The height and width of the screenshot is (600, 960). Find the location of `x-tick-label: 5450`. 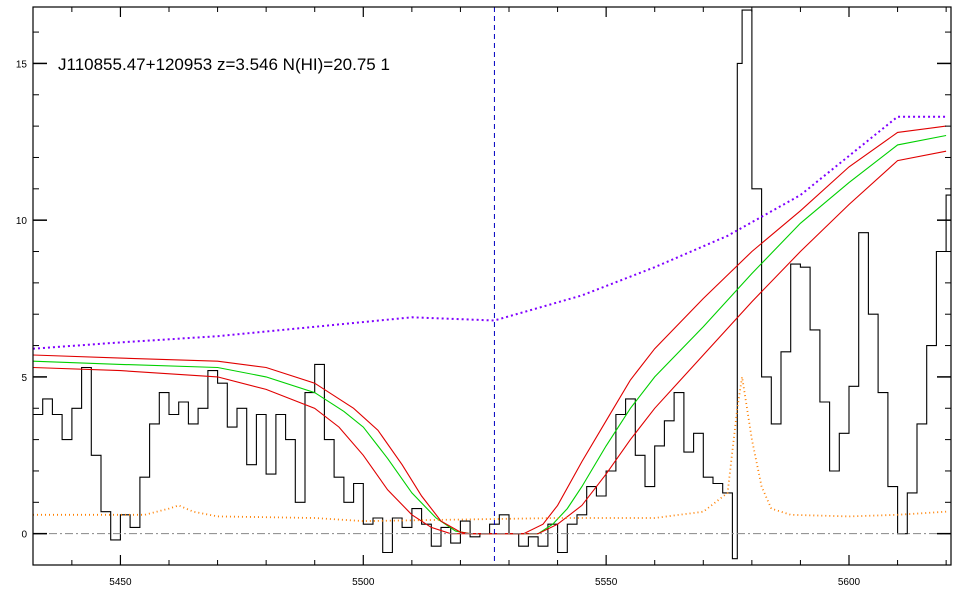

x-tick-label: 5450 is located at coordinates (120, 582).